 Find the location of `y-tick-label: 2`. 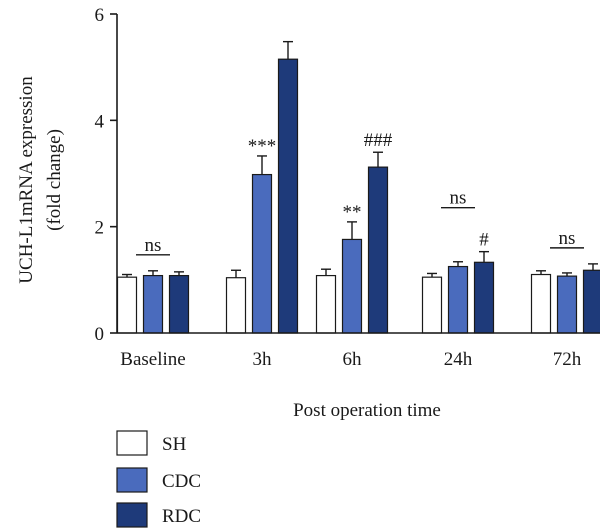

y-tick-label: 2 is located at coordinates (100, 228).